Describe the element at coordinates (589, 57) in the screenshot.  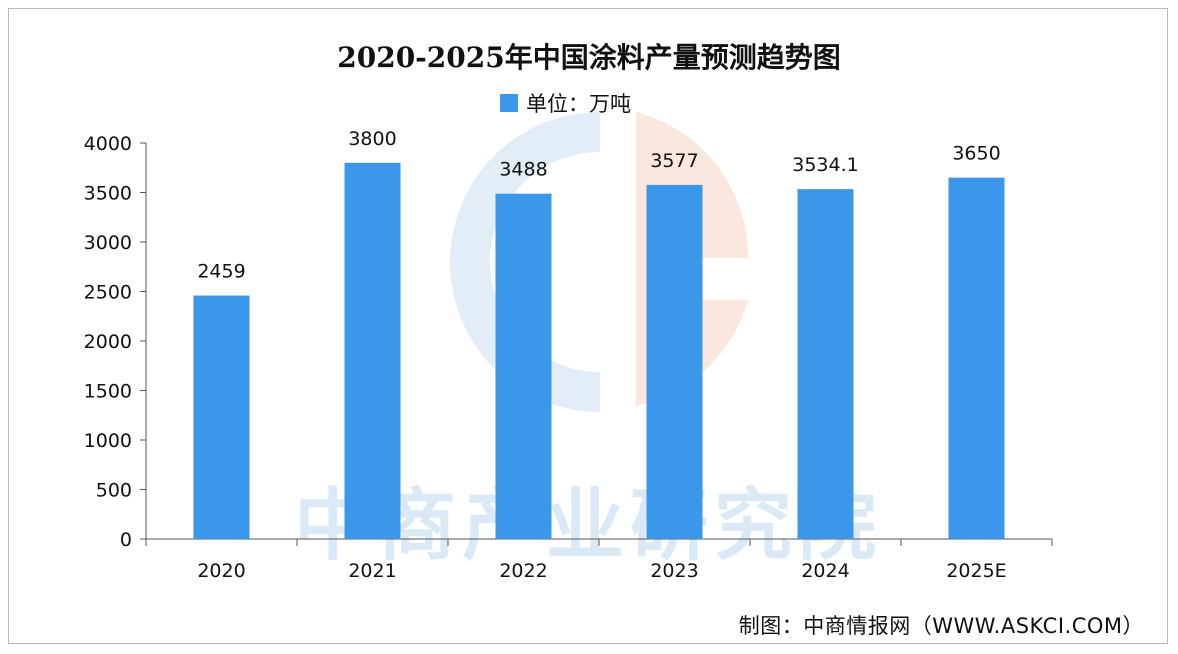
I see `chart-title: 2020-2025年中国涂料产量预测趋势图` at that location.